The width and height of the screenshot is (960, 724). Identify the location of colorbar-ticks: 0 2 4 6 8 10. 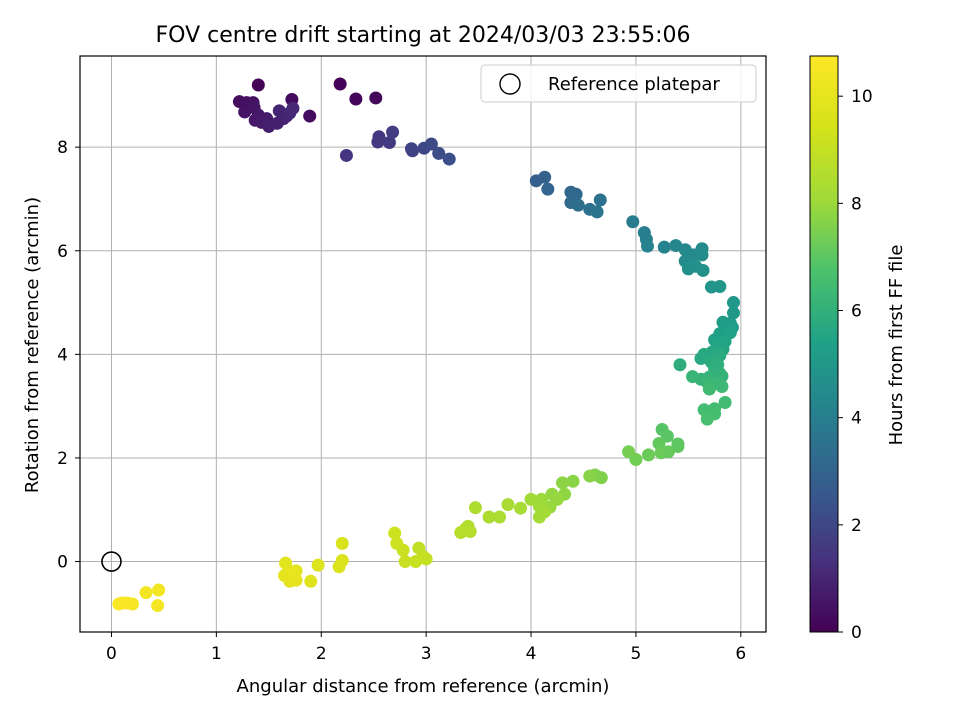
(855, 365).